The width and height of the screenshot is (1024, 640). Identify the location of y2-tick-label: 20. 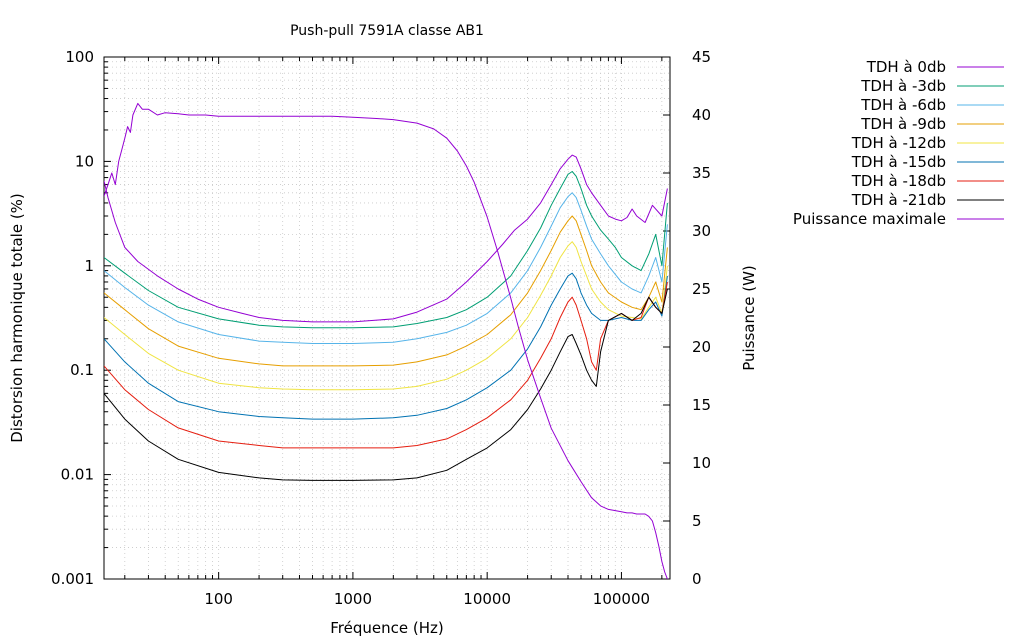
(701, 347).